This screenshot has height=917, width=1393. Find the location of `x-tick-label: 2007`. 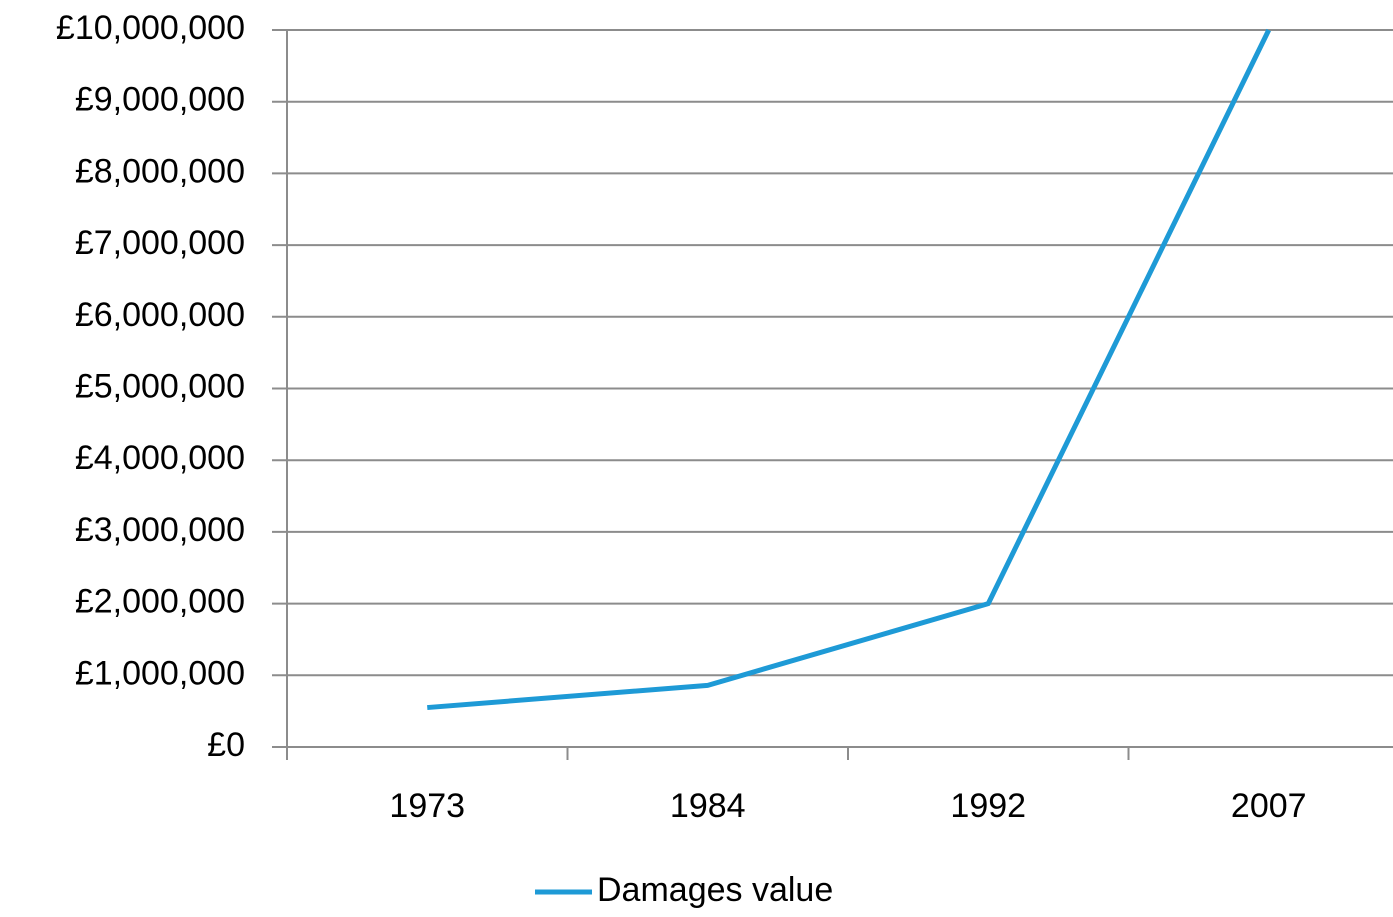

x-tick-label: 2007 is located at coordinates (1269, 806).